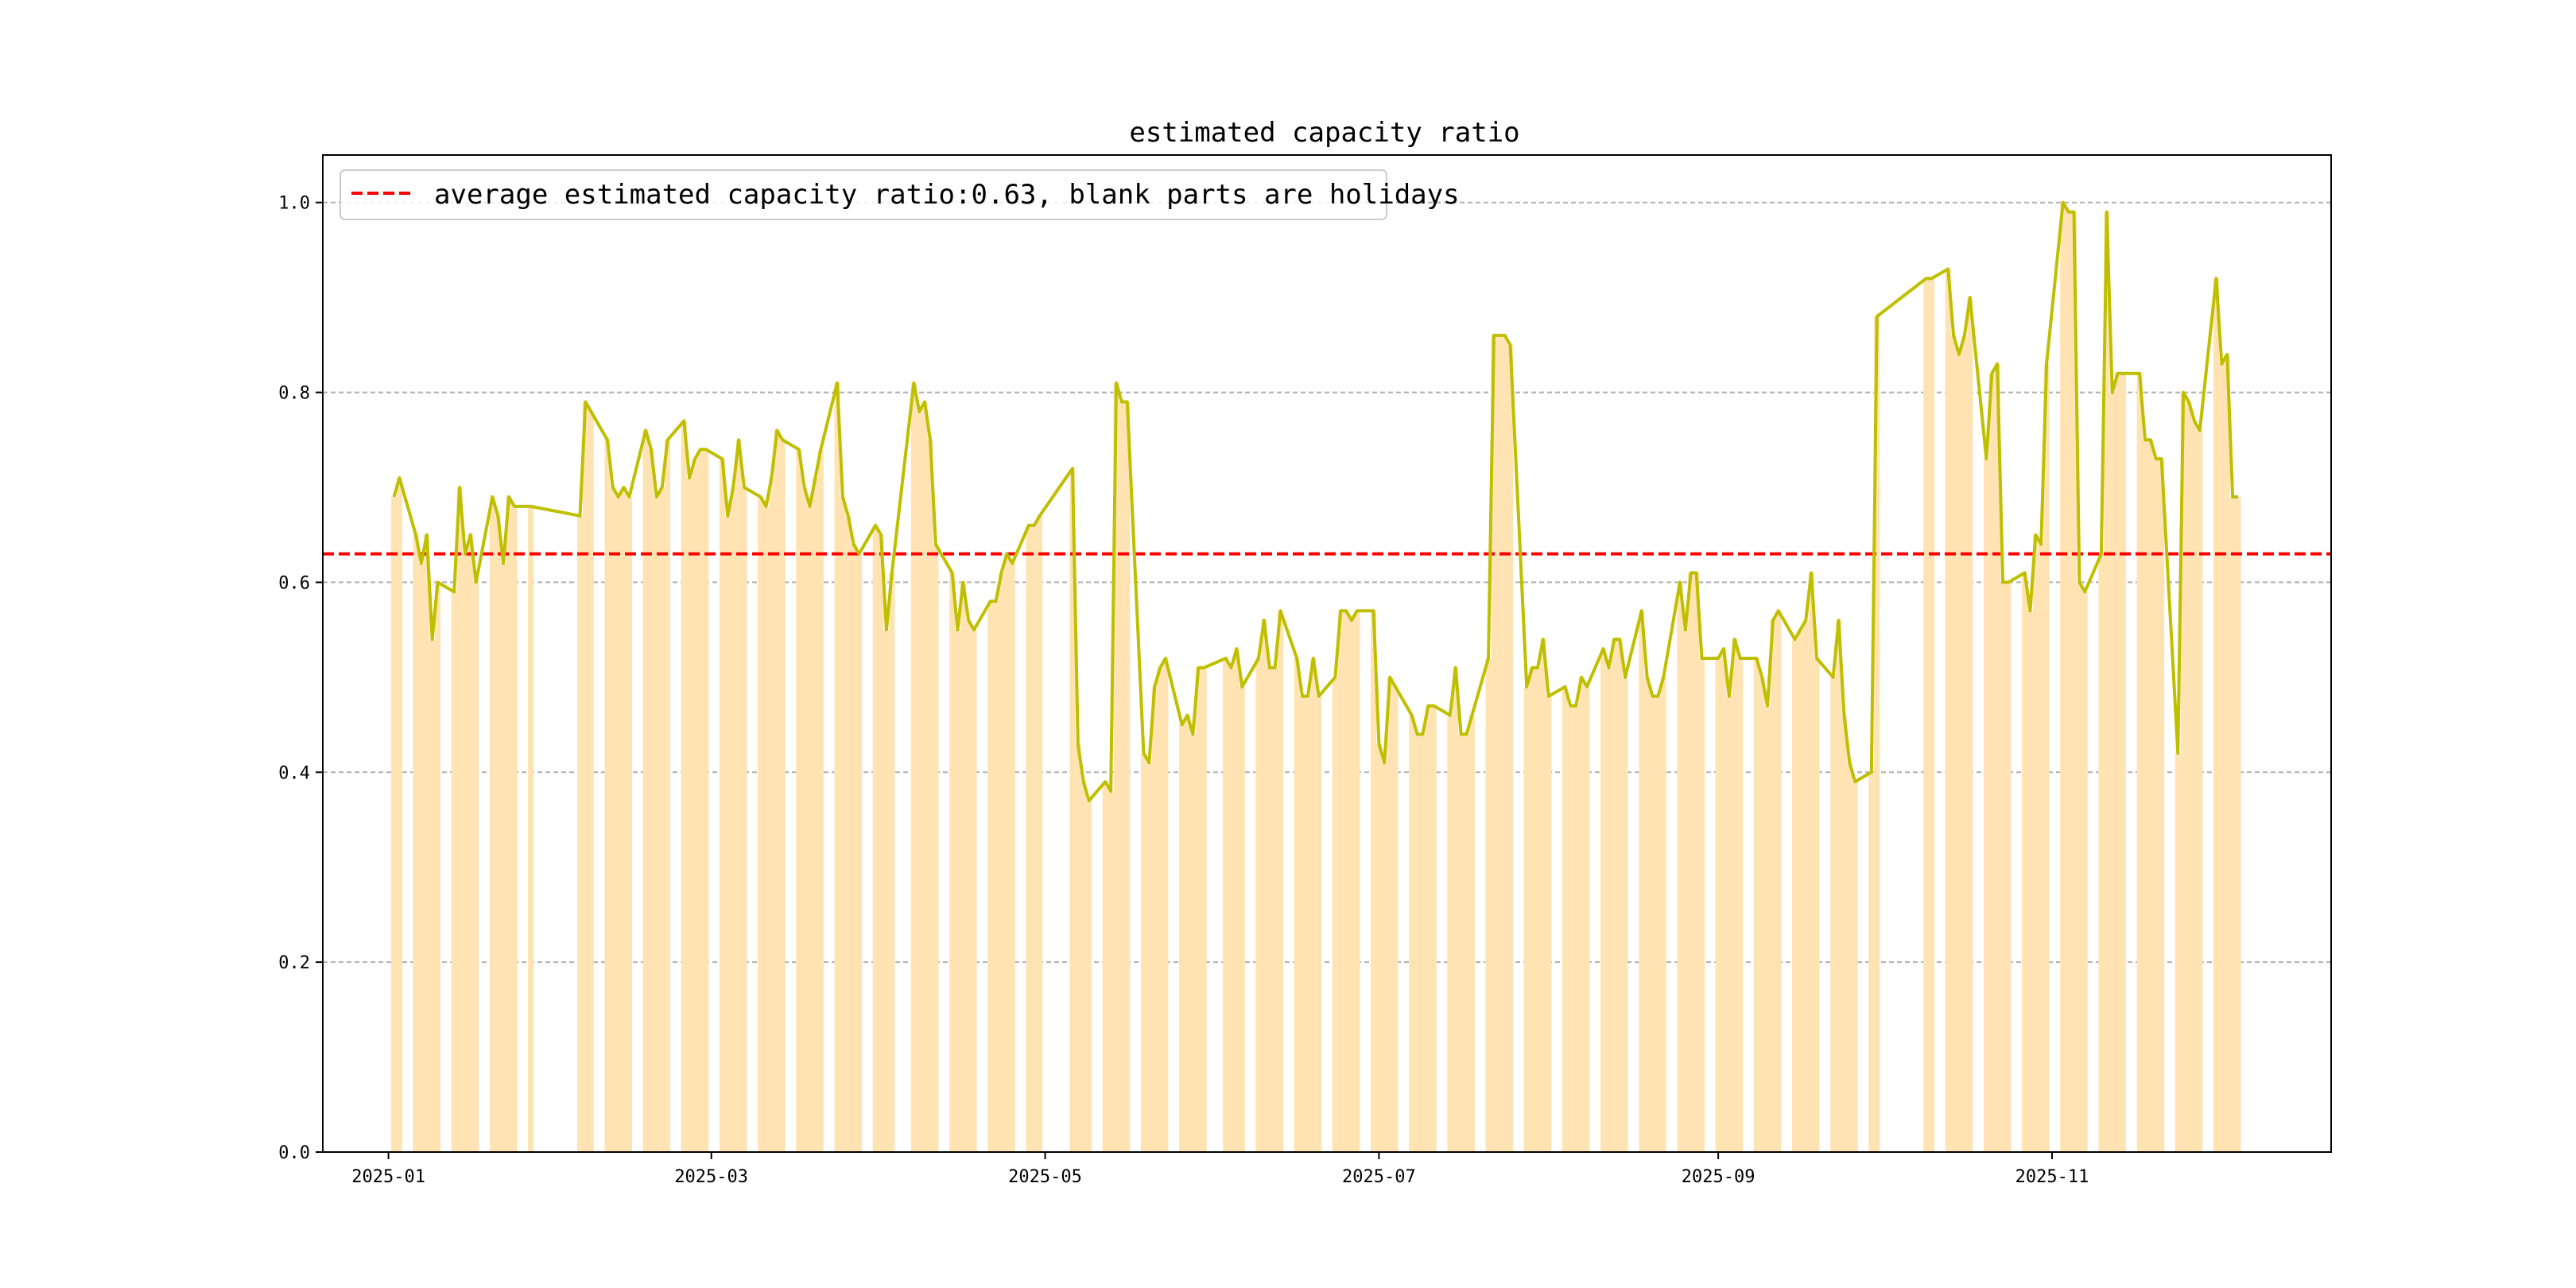 This screenshot has height=1288, width=2576. What do you see at coordinates (301, 679) in the screenshot?
I see `y-axis: 0.0 0.2 0.4 0.6 0.8 1.0` at bounding box center [301, 679].